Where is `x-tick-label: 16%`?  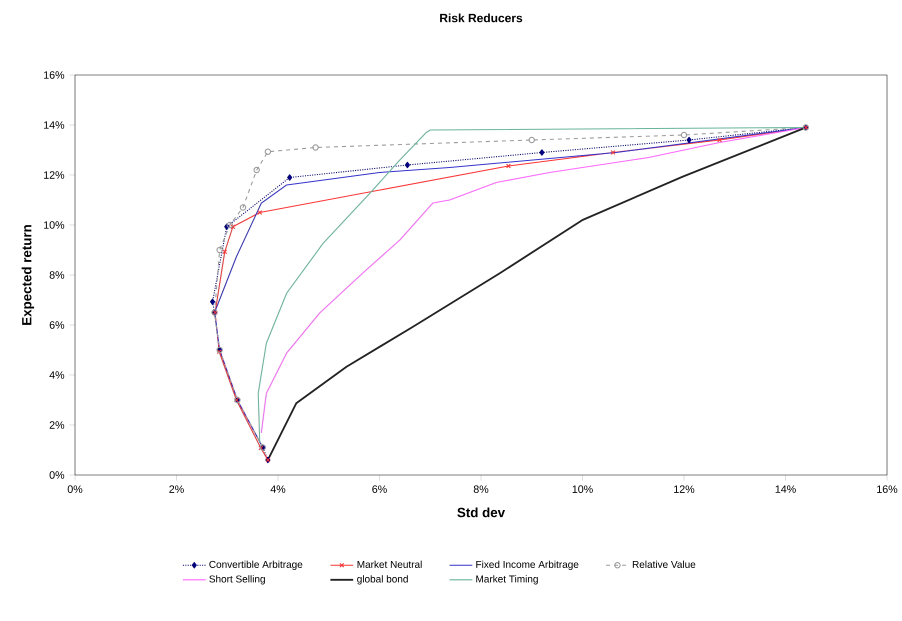 x-tick-label: 16% is located at coordinates (887, 489).